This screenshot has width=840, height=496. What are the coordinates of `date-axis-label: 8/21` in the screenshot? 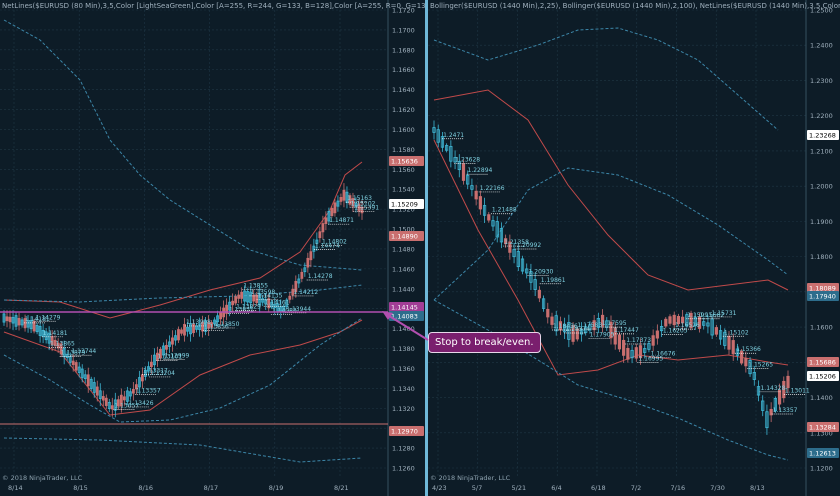 It's located at (341, 488).